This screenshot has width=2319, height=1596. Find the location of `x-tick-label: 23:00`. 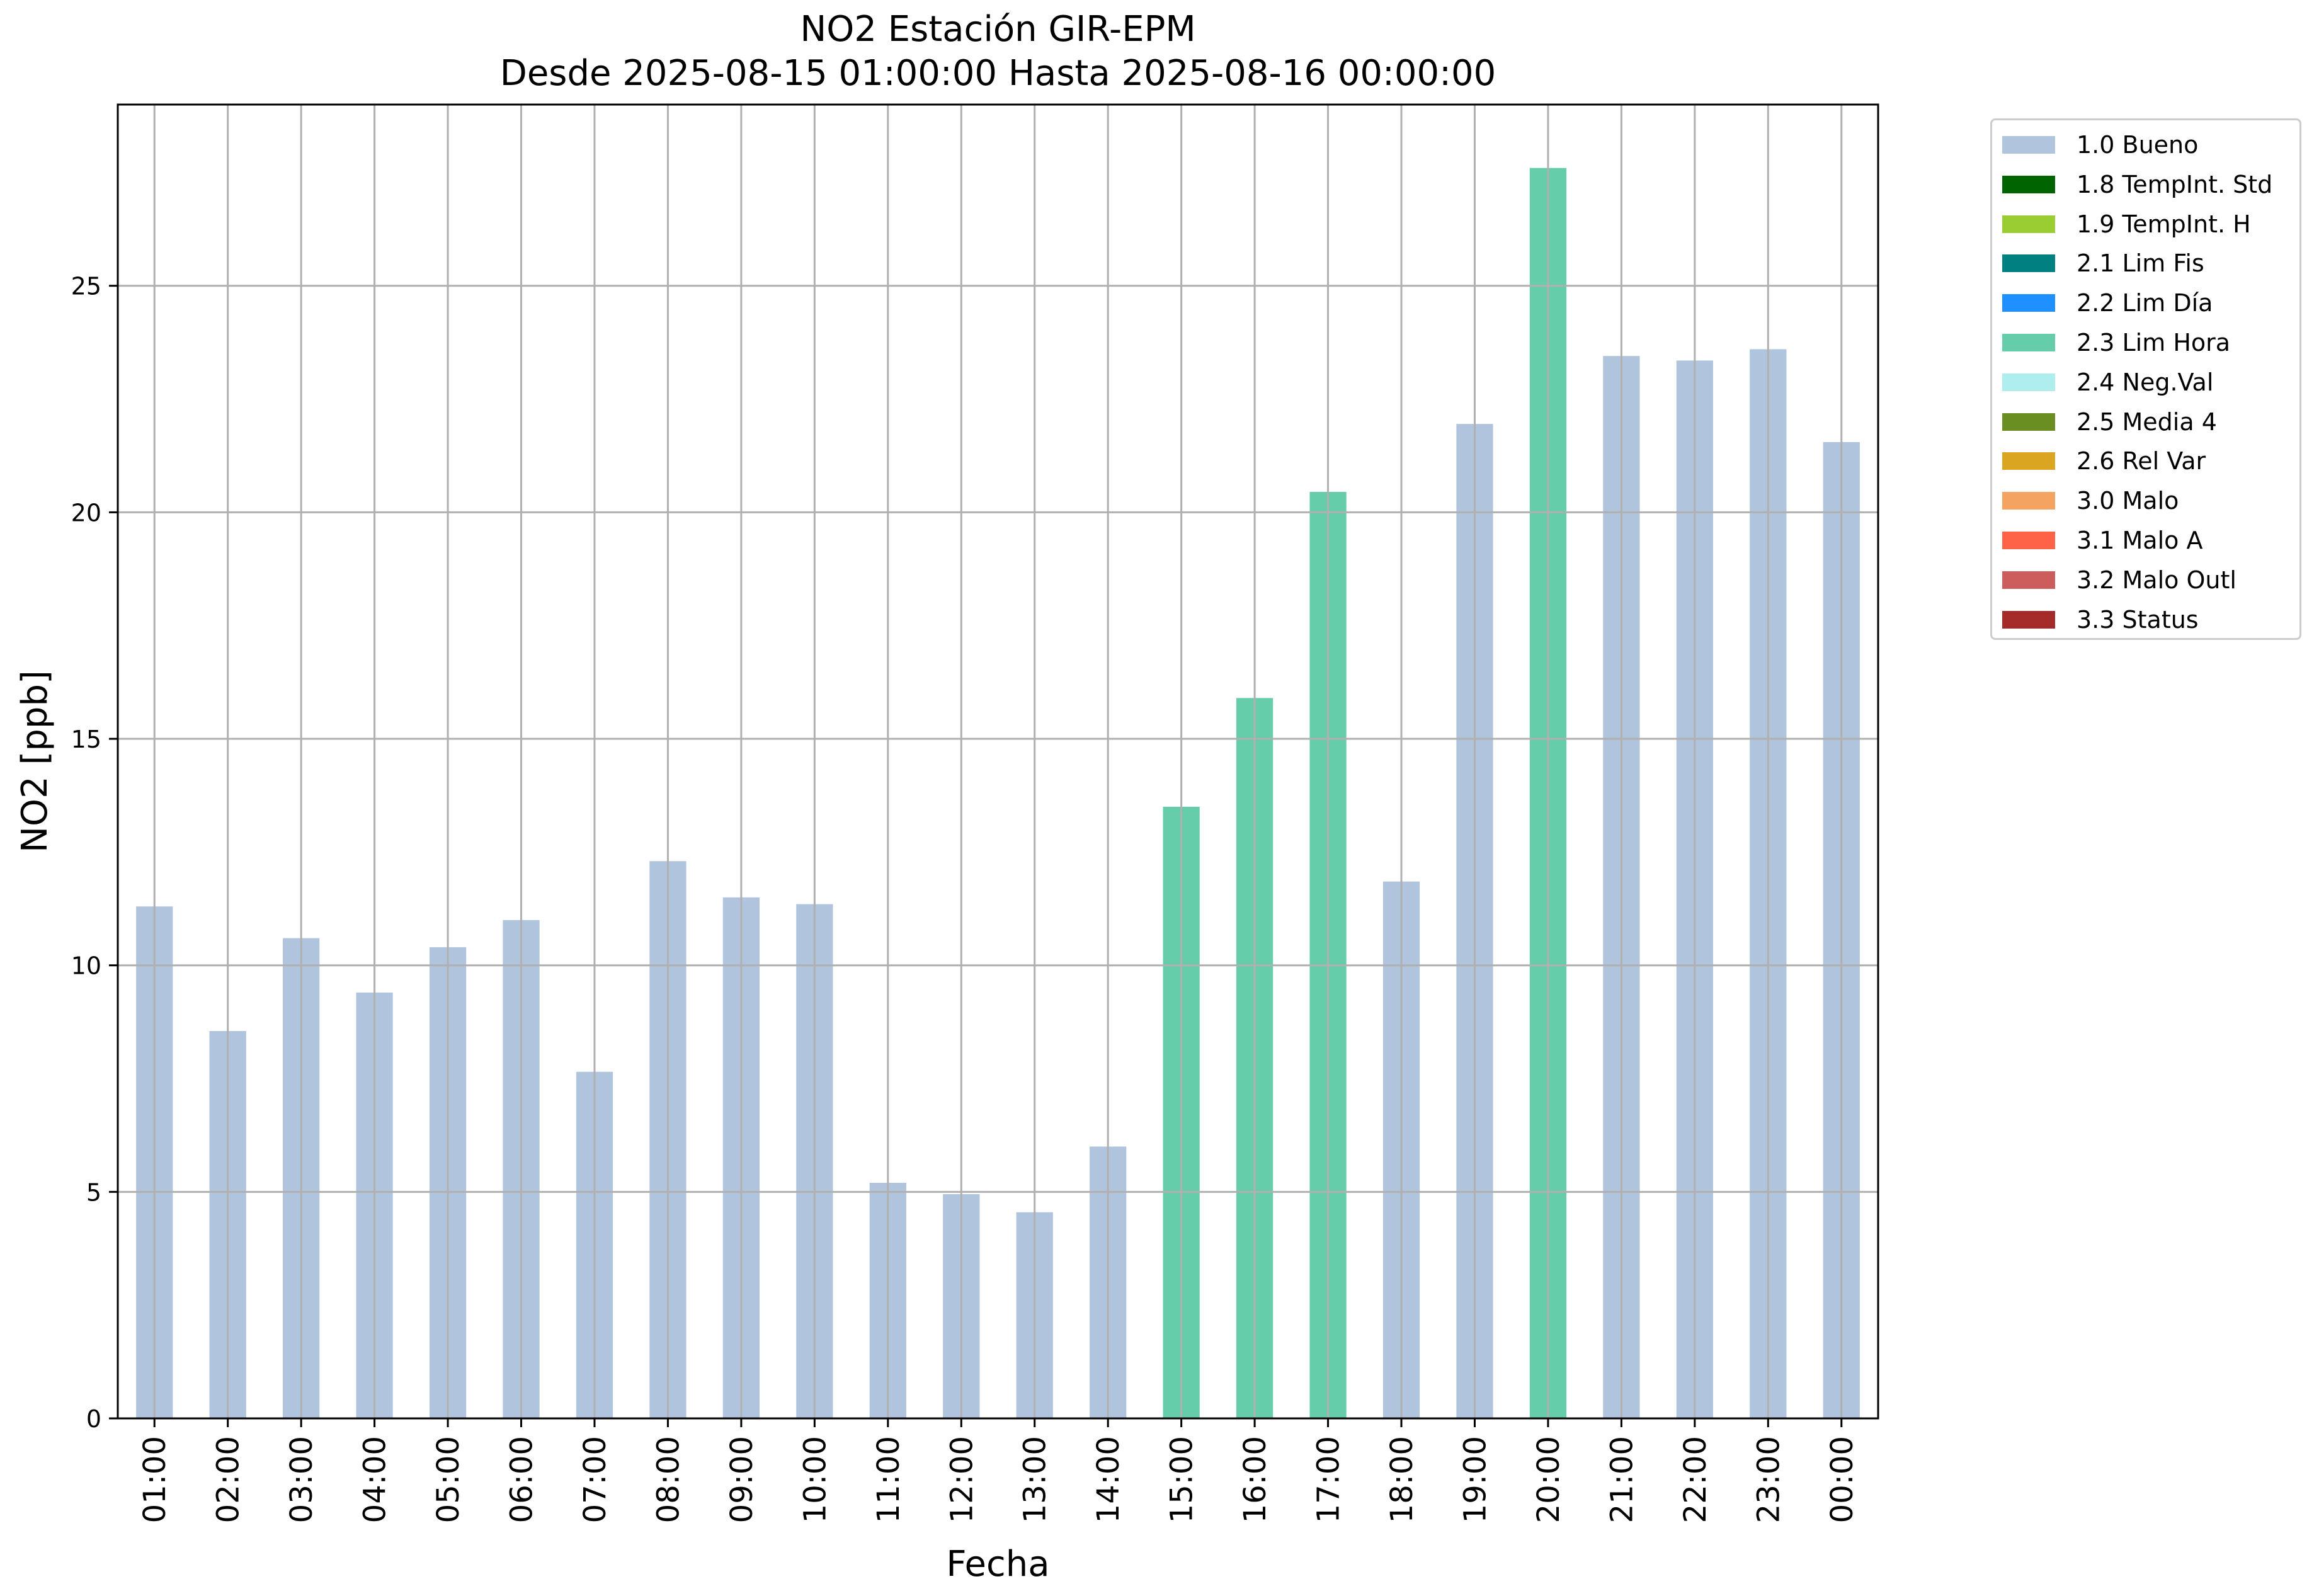

x-tick-label: 23:00 is located at coordinates (1768, 1479).